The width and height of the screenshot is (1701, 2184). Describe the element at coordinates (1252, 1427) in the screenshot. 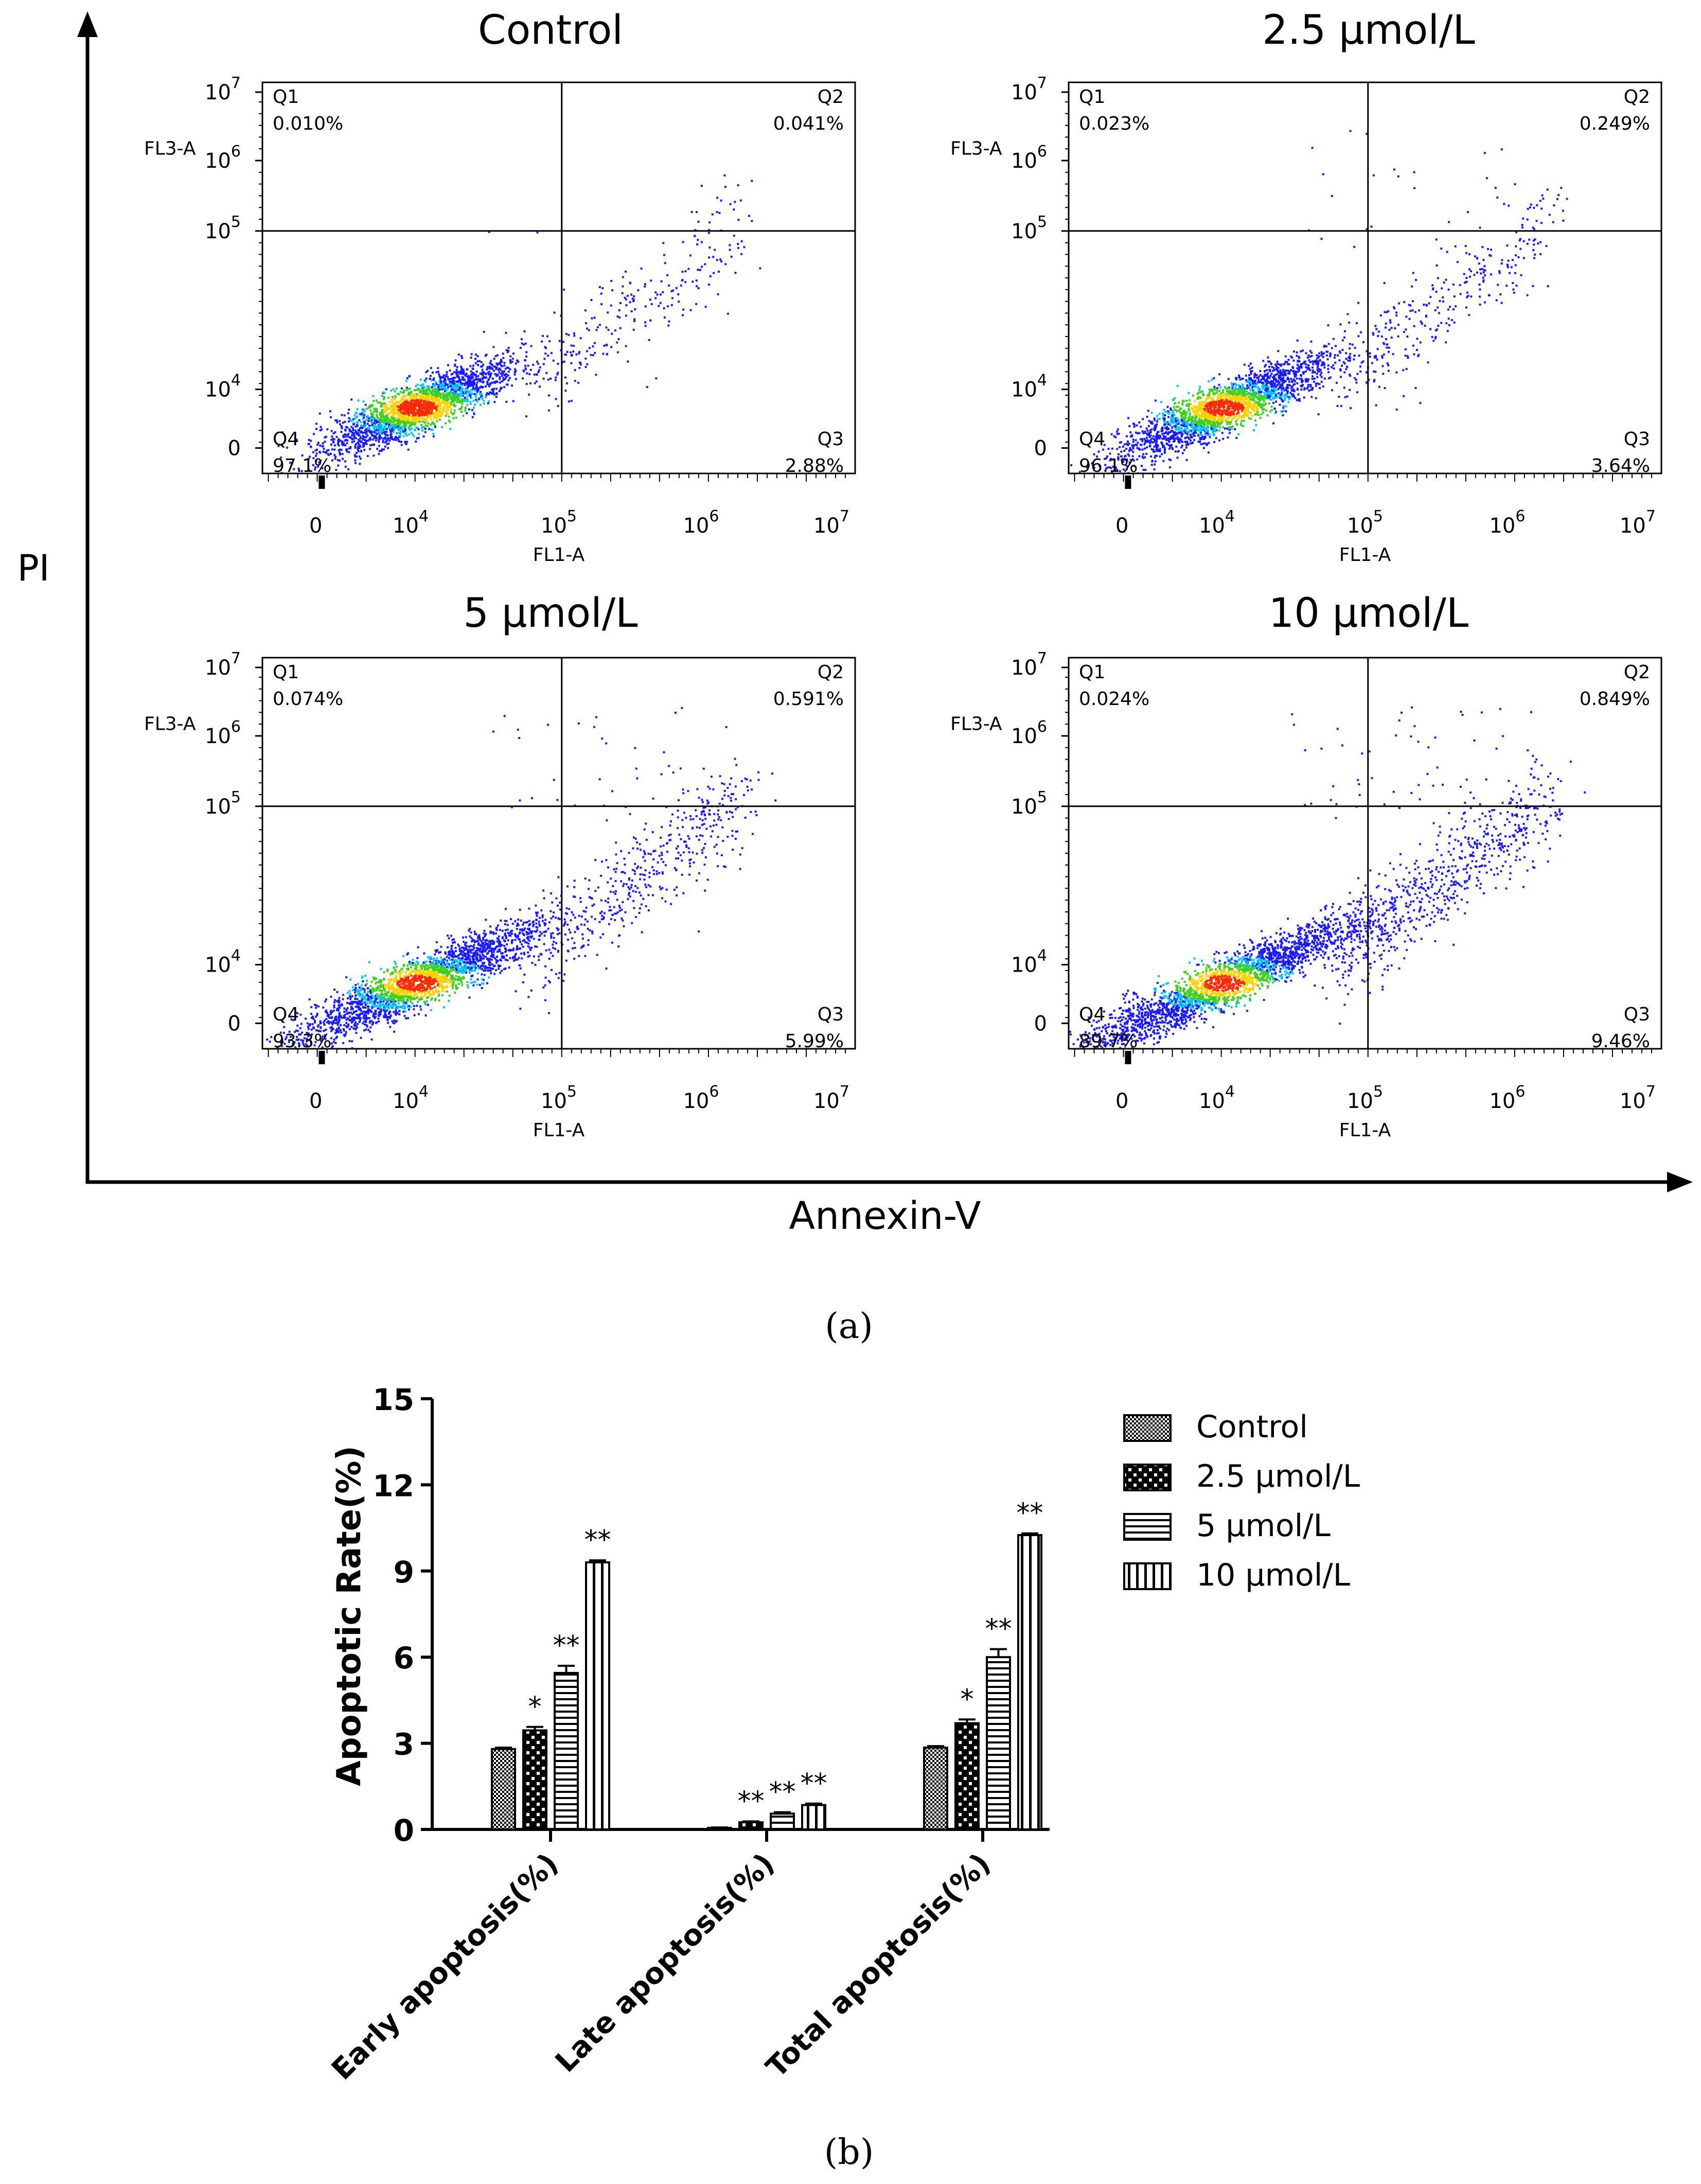

I see `legend-label: Control` at that location.